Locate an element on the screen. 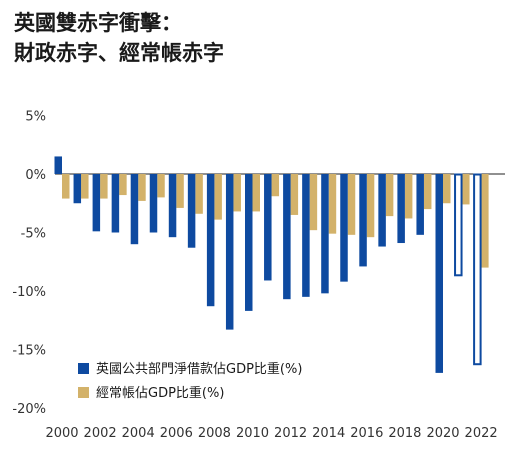  y-tick-label: -20% is located at coordinates (29, 409).